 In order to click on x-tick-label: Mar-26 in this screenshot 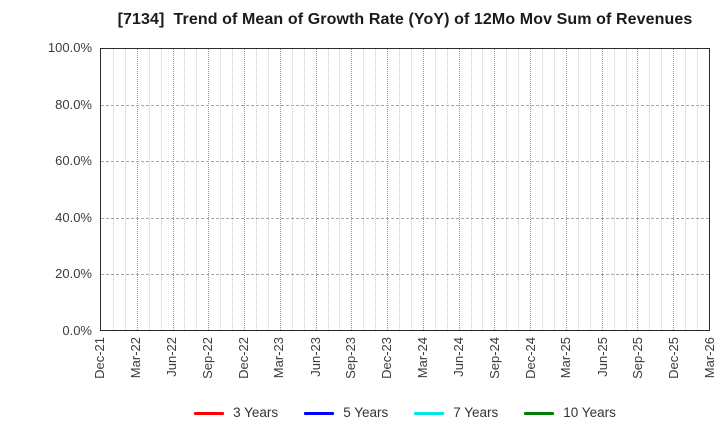, I will do `click(709, 358)`.